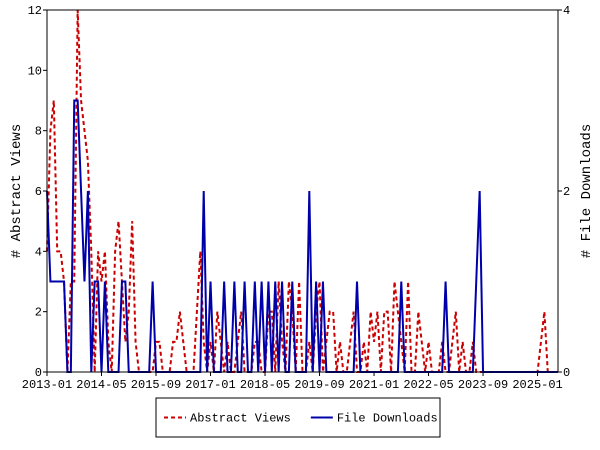 Image resolution: width=600 pixels, height=450 pixels. I want to click on legend-label: Abstract Views, so click(240, 419).